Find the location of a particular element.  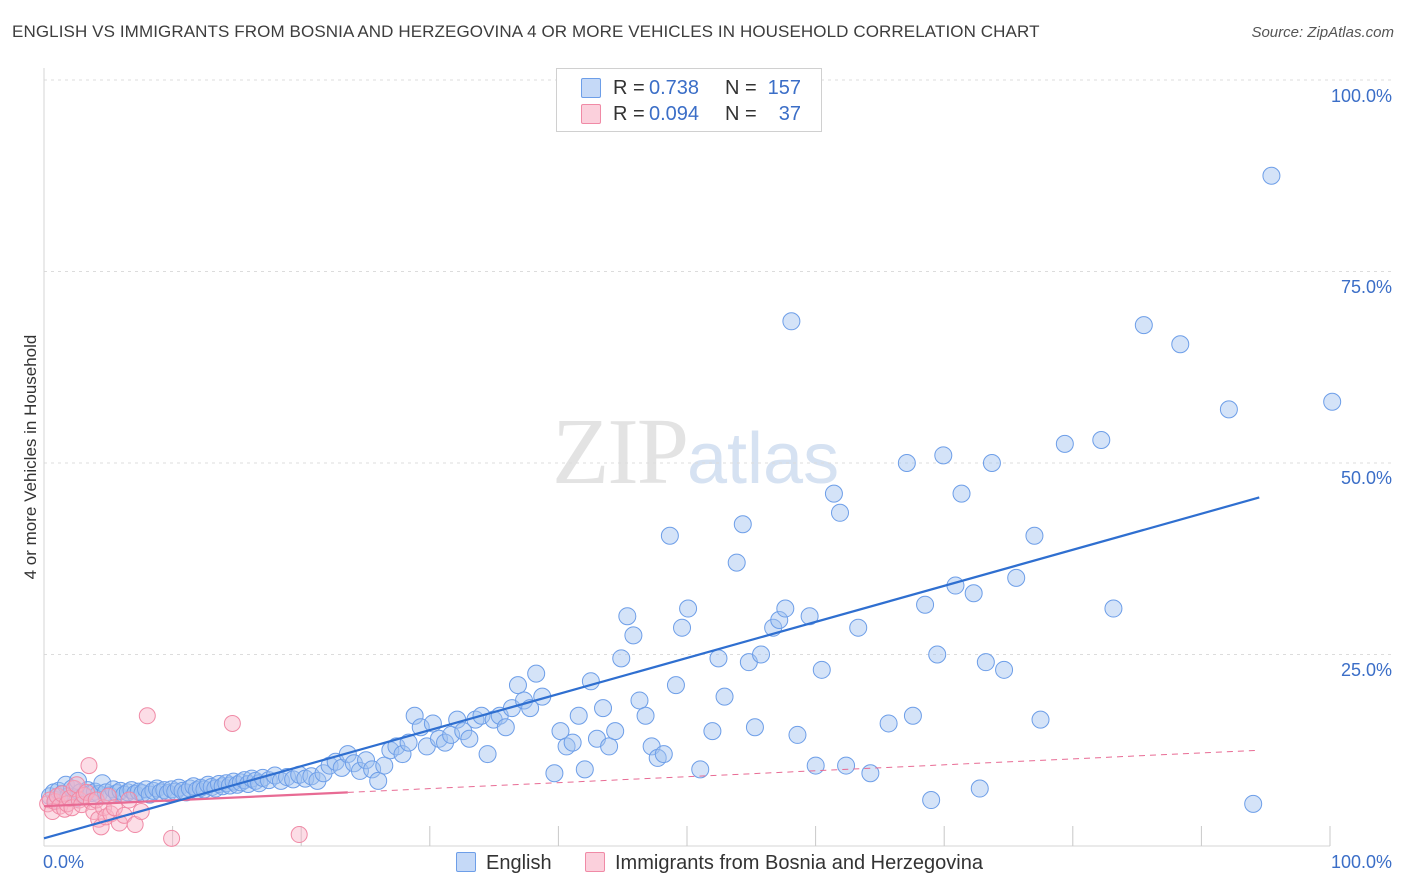

watermark-zip: ZIP is located at coordinates (620, 452).